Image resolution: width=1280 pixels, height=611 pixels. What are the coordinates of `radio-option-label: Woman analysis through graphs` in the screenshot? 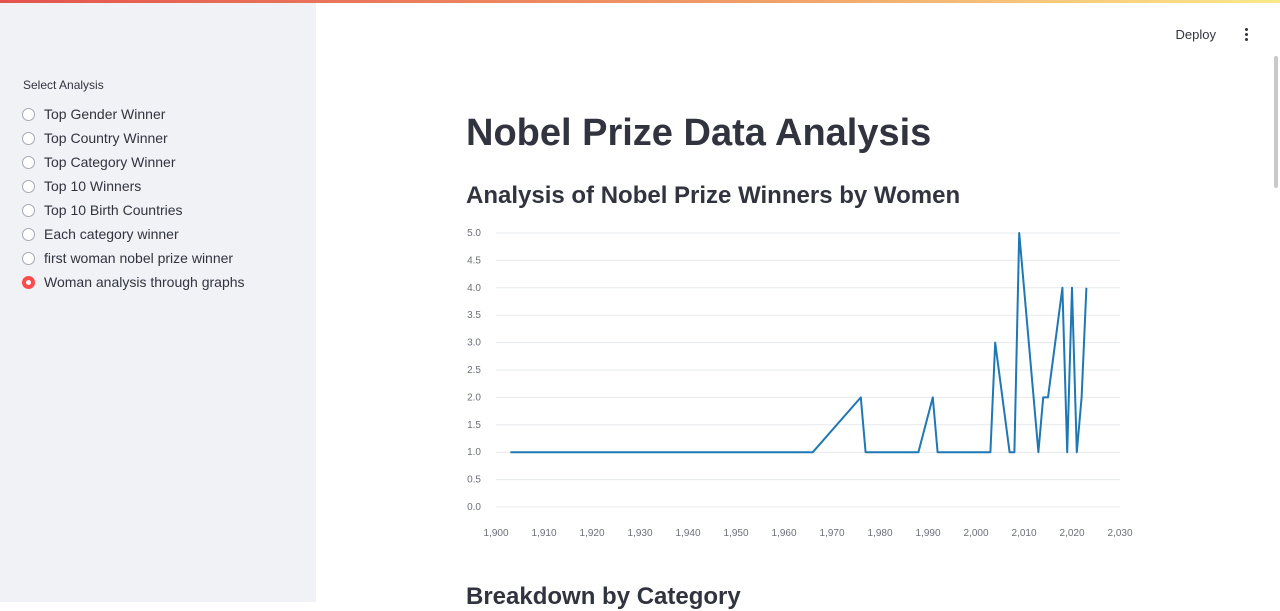 It's located at (144, 282).